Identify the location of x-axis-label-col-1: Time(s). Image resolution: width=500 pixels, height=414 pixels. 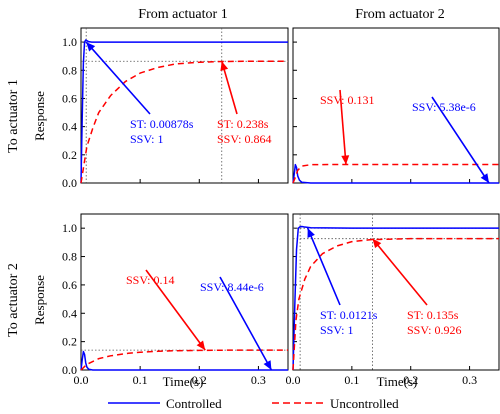
(183, 381).